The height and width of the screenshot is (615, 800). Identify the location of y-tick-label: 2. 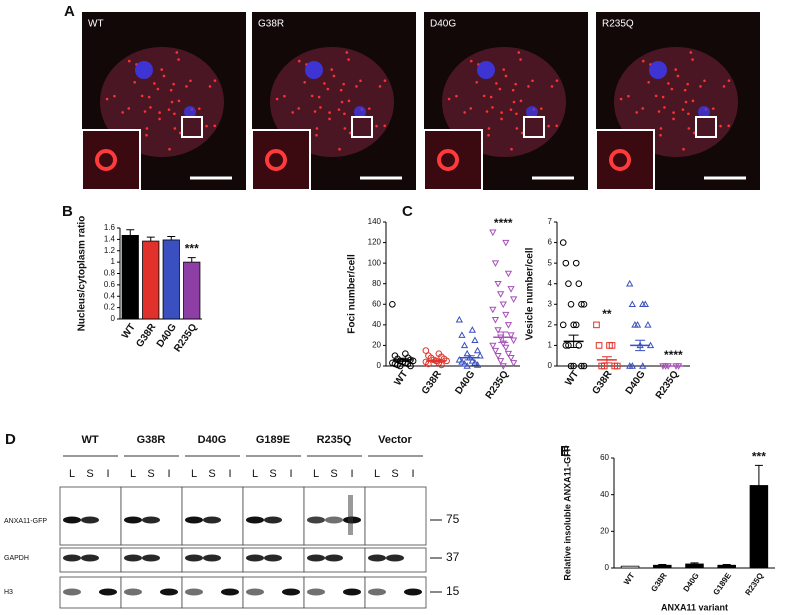
(550, 324).